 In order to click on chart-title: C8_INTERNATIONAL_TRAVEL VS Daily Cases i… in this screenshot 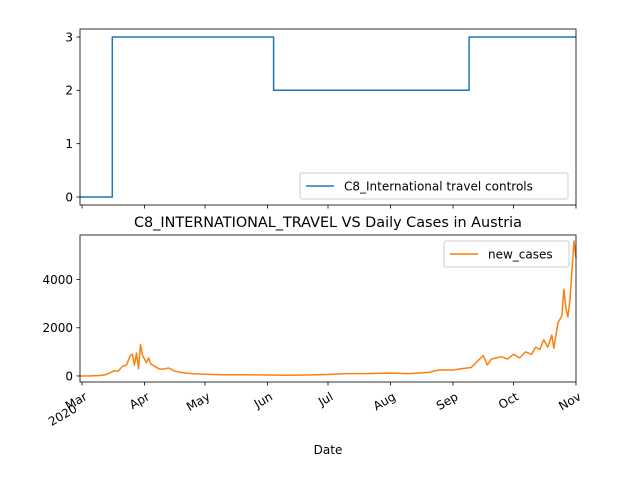, I will do `click(328, 223)`.